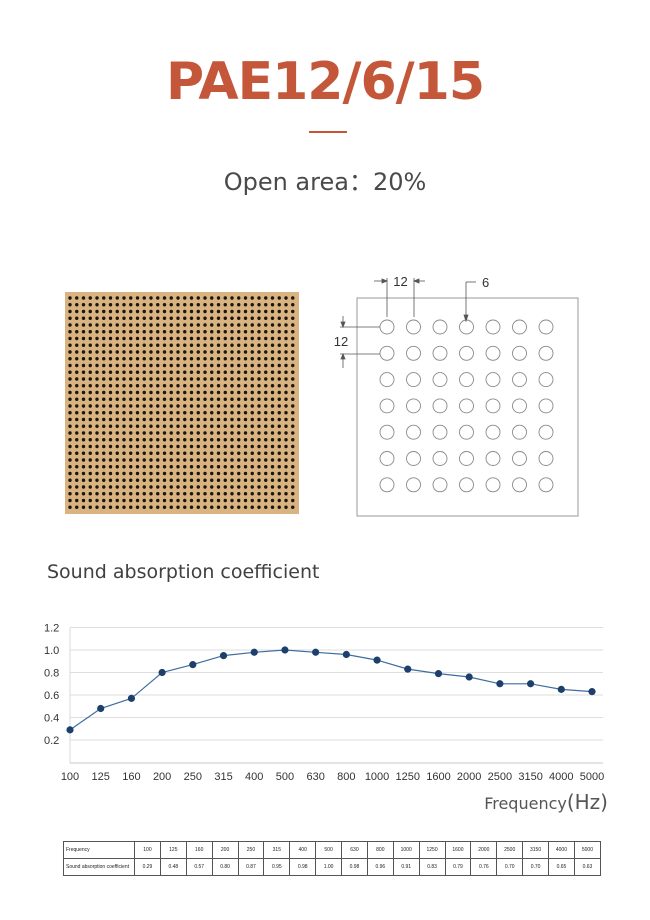 This screenshot has width=650, height=920. What do you see at coordinates (484, 867) in the screenshot?
I see `table-cell-coefficient: 0.76` at bounding box center [484, 867].